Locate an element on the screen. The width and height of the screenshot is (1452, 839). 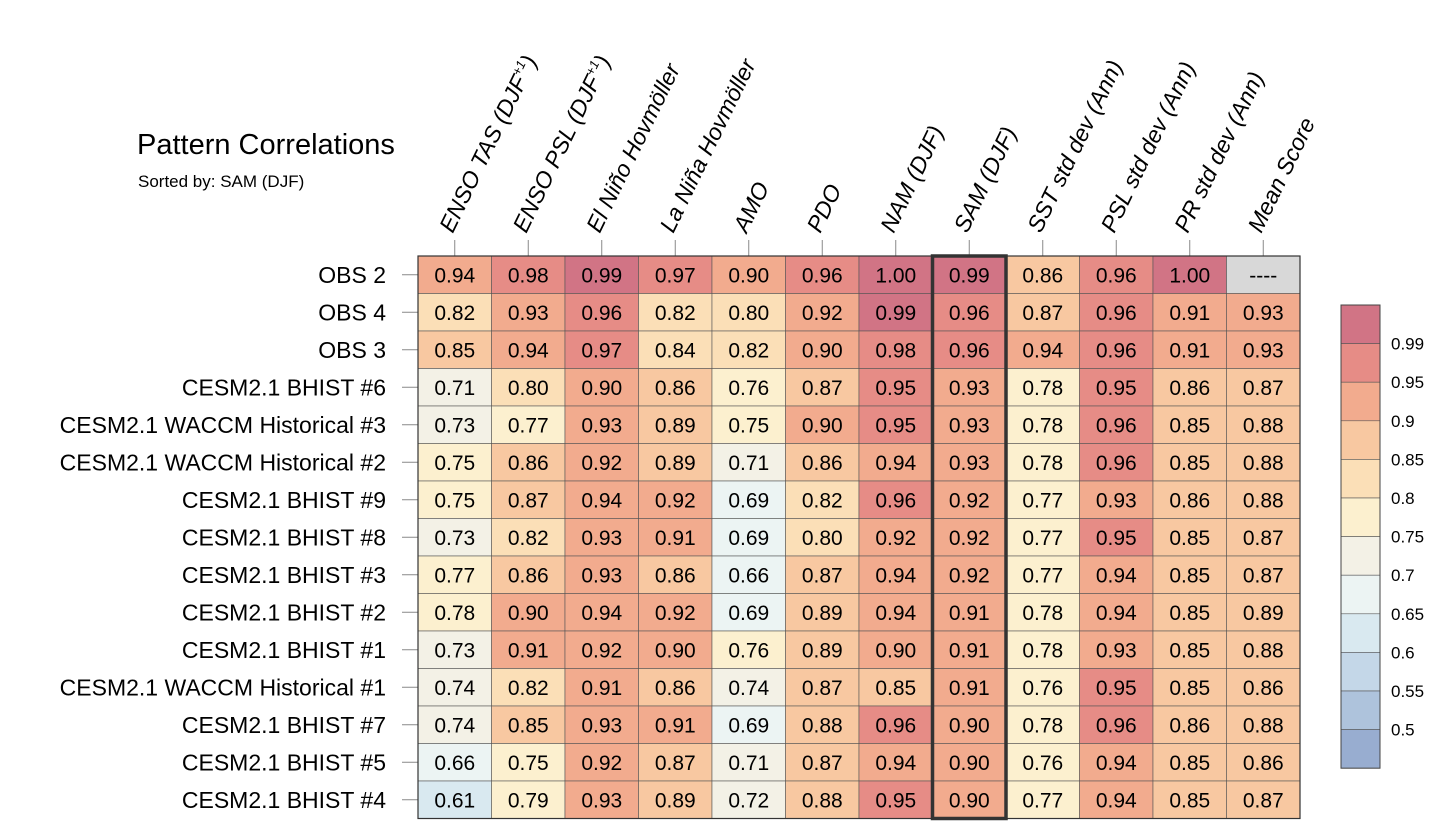
row-label: CESM2.1 WACCM Historical #3 is located at coordinates (223, 425).